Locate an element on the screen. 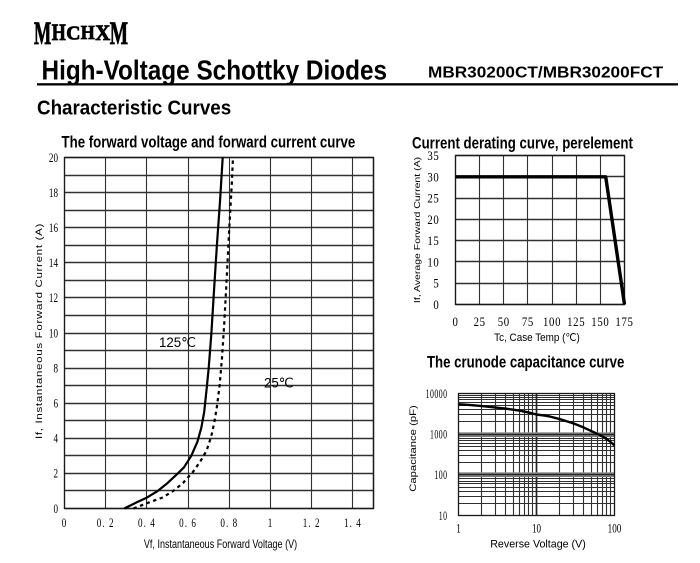 This screenshot has width=700, height=563. svg-text: 6 is located at coordinates (55, 404).